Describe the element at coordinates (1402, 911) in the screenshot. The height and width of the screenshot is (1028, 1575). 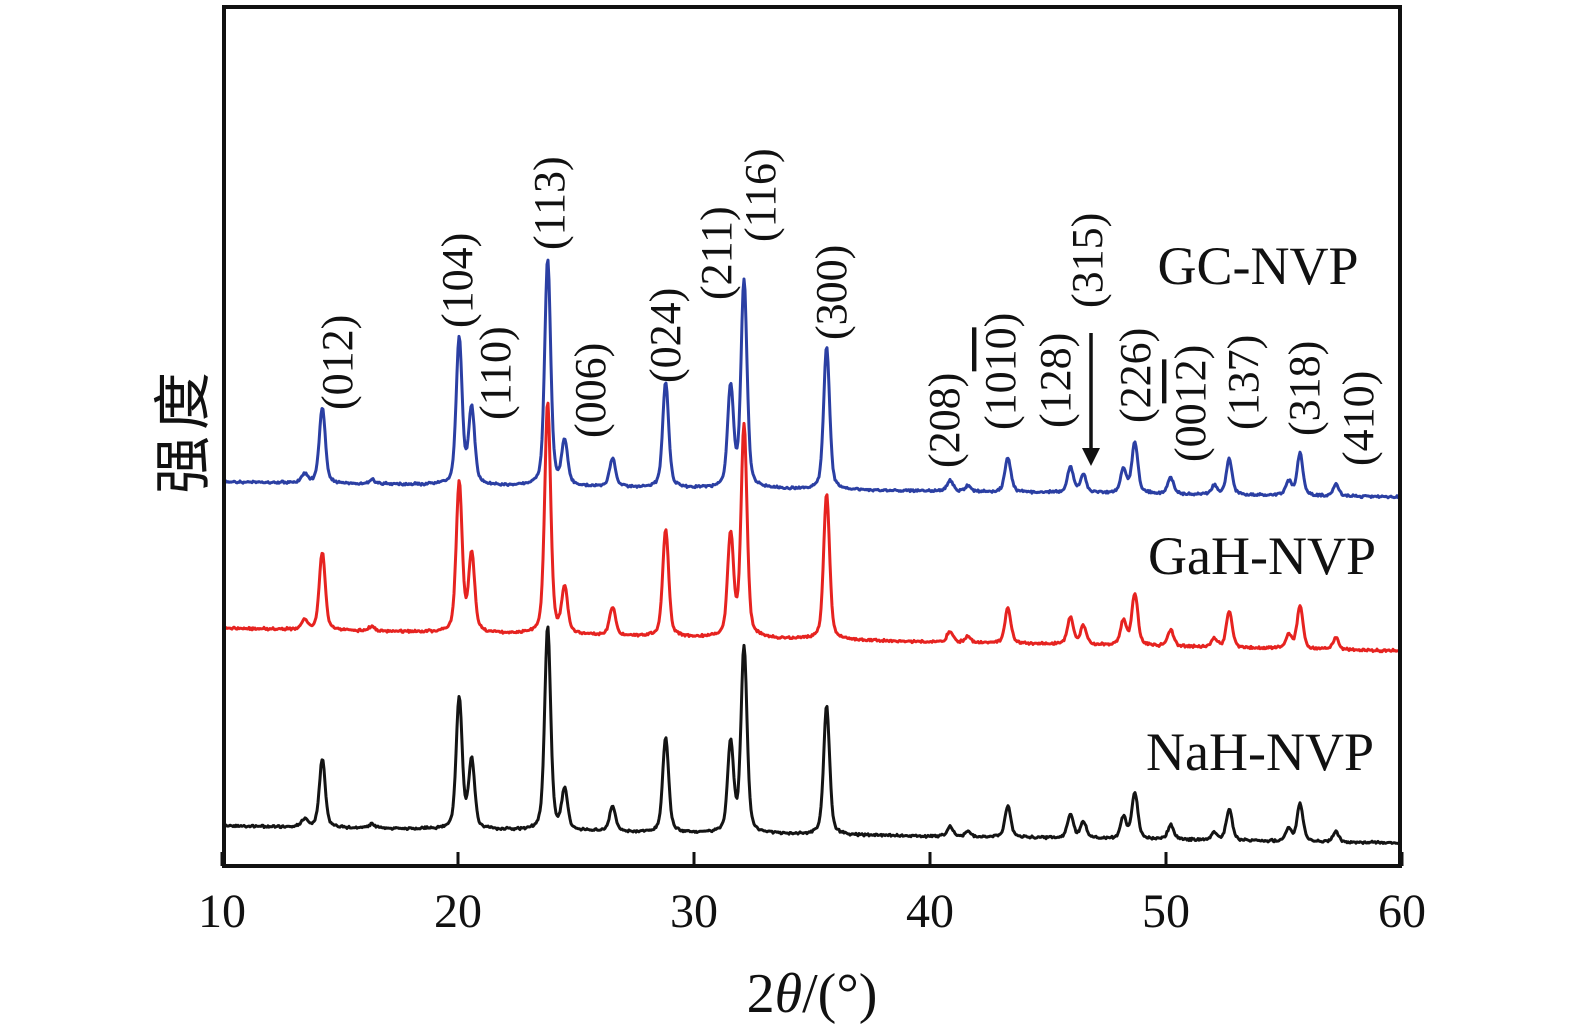
I see `x-tick-label-60: 60` at that location.